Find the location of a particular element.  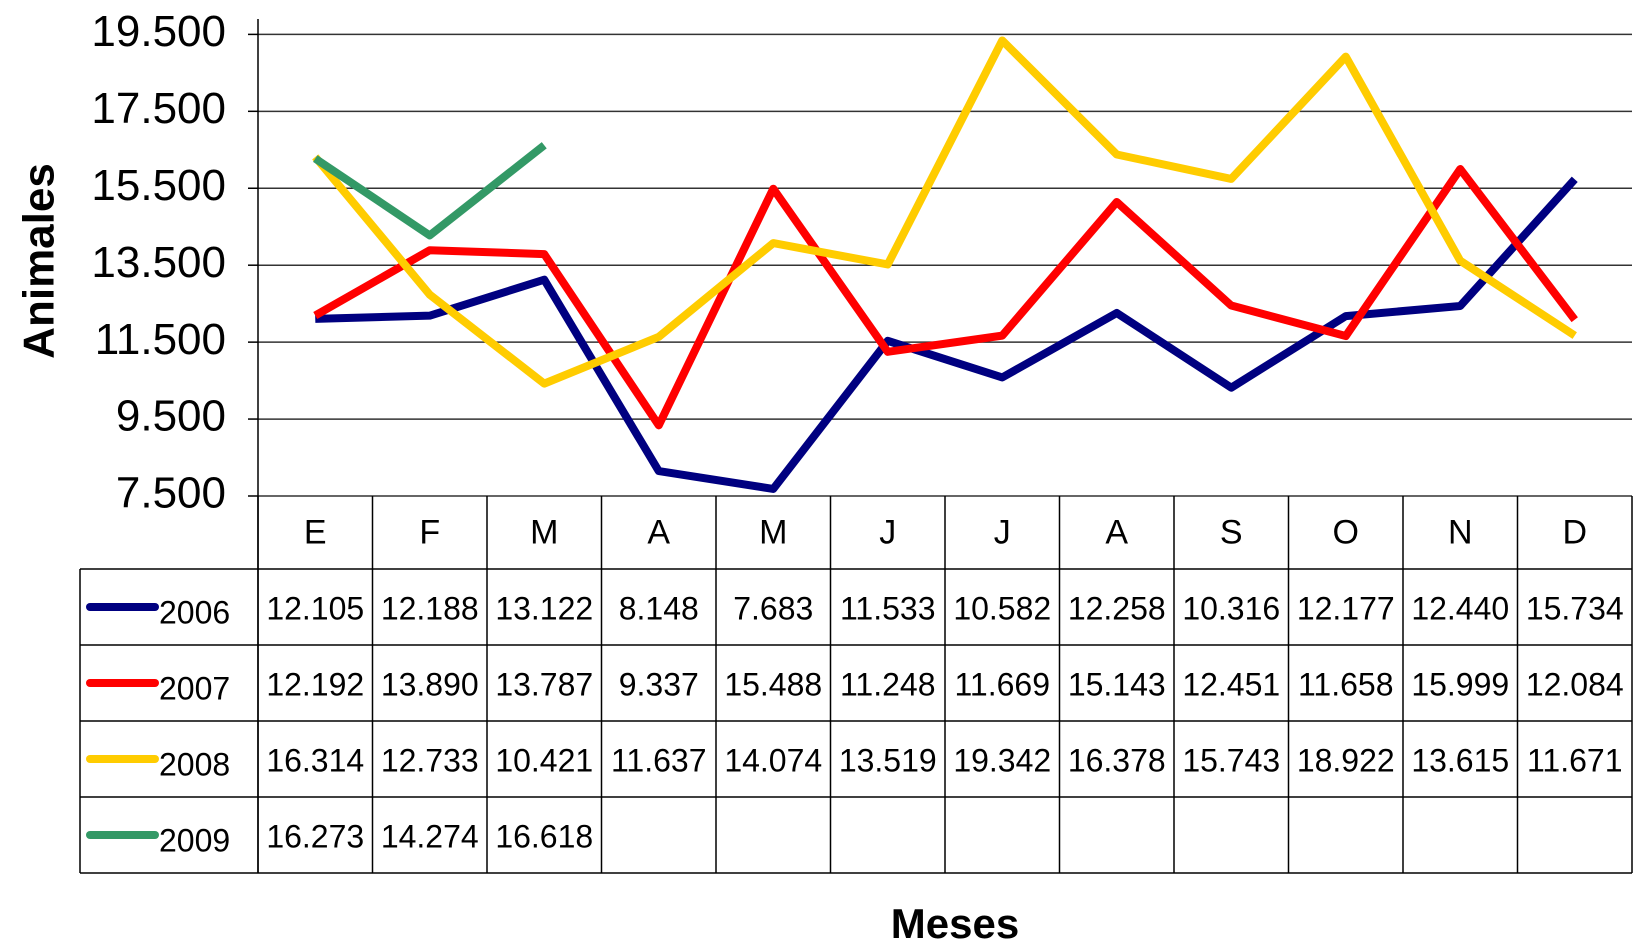

data-table-value: 12.258 is located at coordinates (1117, 608).